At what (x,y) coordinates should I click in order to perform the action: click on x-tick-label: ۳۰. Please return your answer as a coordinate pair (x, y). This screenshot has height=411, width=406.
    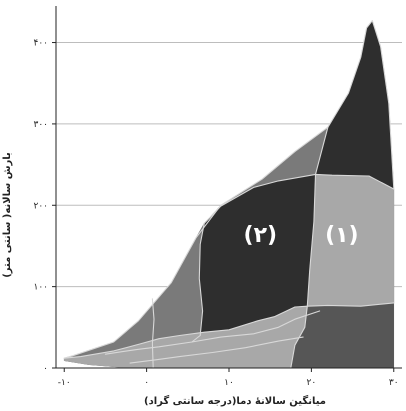
    Looking at the image, I should click on (394, 383).